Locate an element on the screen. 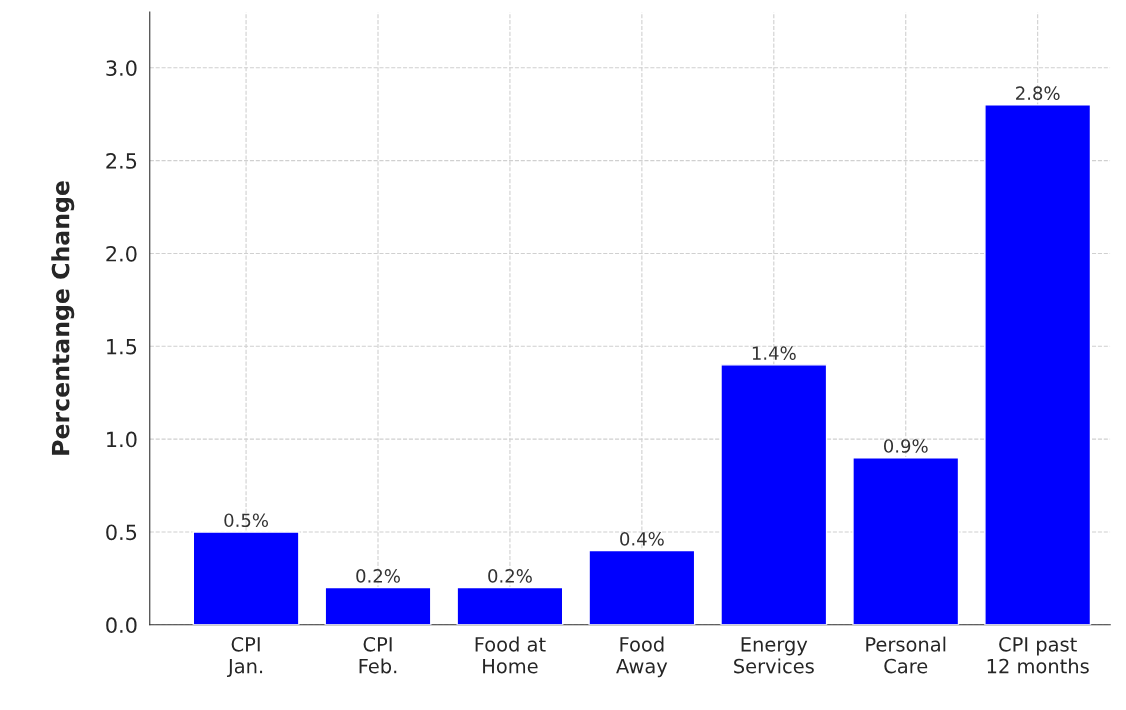 This screenshot has height=710, width=1126. x-tick-label: CPI Jan. is located at coordinates (244, 657).